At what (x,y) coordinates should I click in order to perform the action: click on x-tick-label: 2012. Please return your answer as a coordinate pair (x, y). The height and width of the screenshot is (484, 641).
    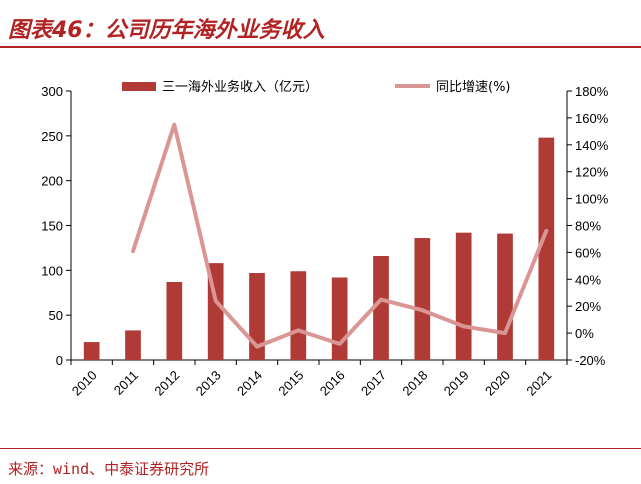
    Looking at the image, I should click on (166, 383).